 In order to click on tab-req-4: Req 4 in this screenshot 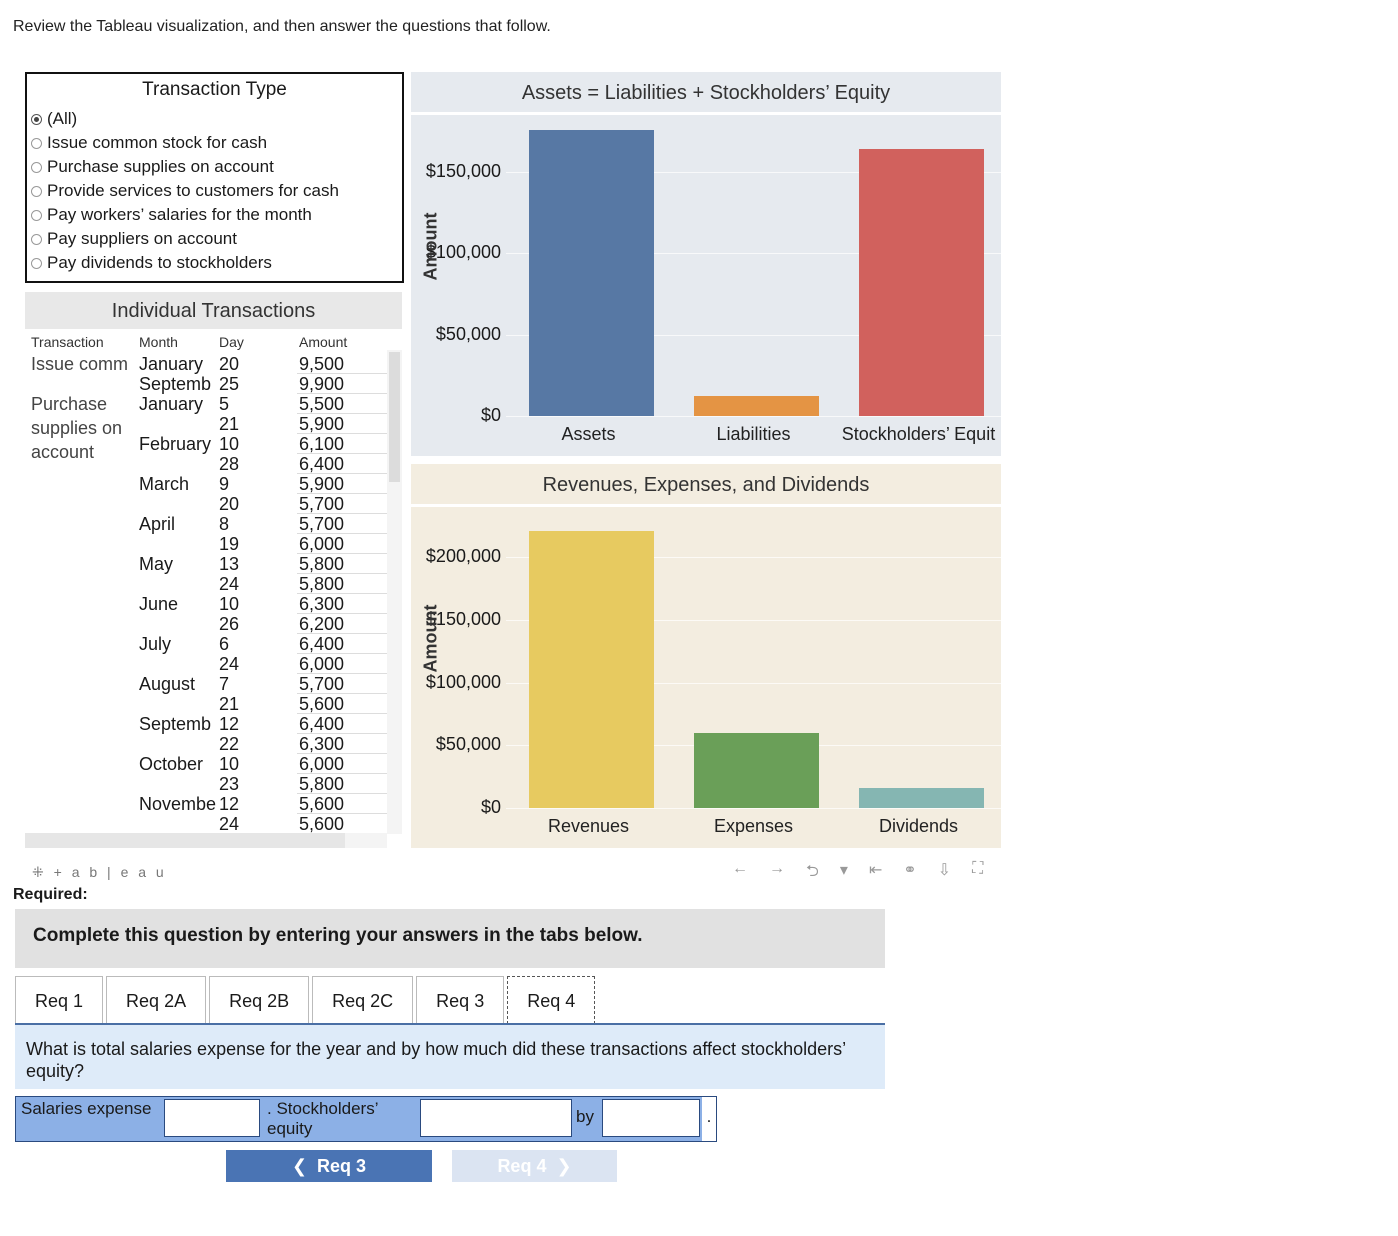, I will do `click(551, 1000)`.